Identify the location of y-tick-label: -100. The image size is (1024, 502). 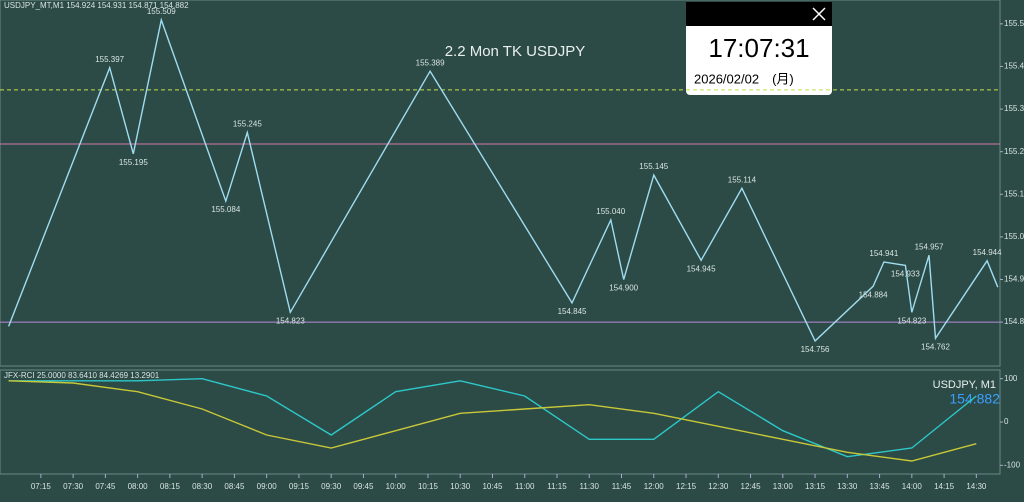
(1012, 464).